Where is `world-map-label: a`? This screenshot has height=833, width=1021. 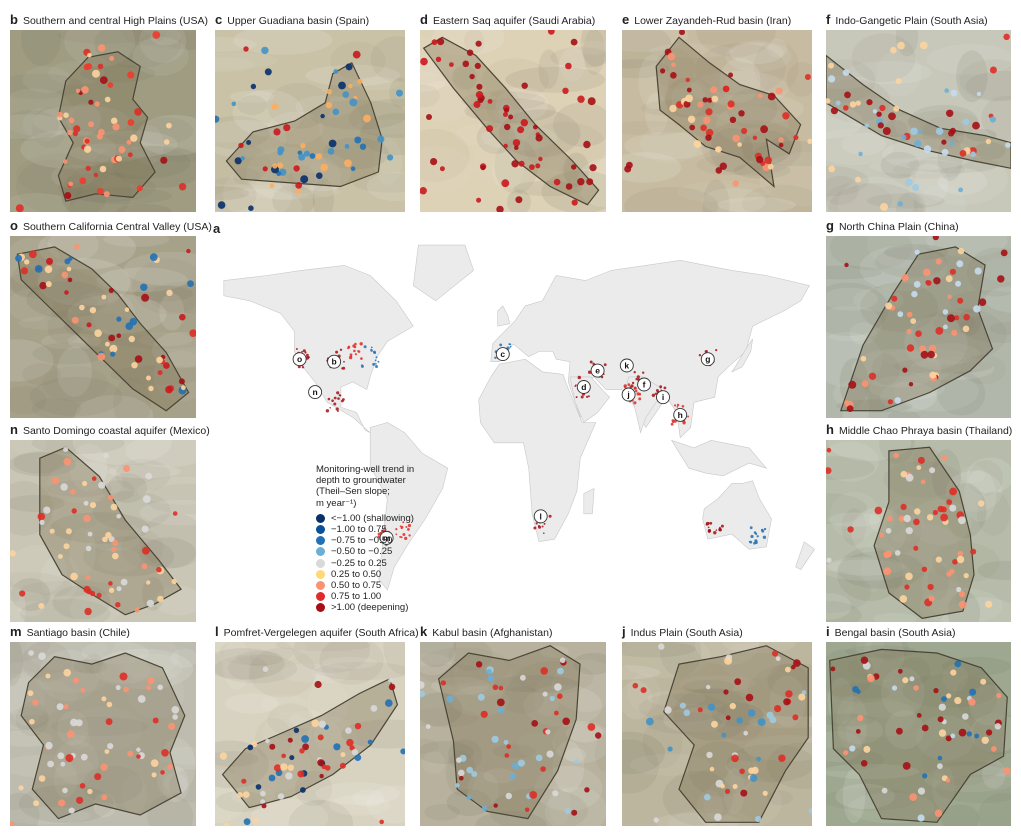 world-map-label: a is located at coordinates (217, 228).